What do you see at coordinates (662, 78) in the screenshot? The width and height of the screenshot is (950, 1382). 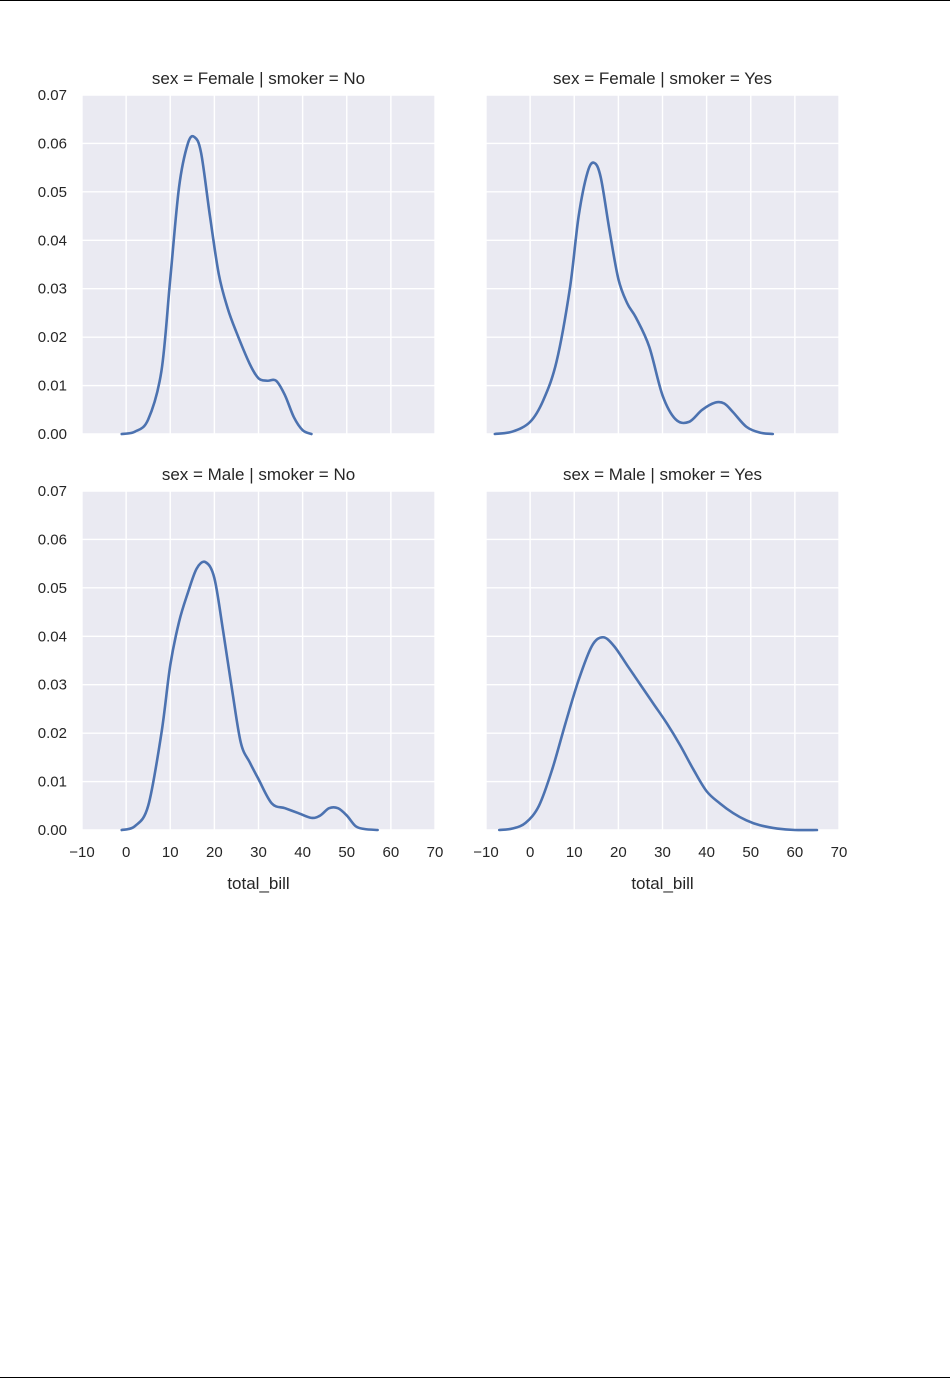 I see `panel-title: sex = Female | smoker = Yes` at bounding box center [662, 78].